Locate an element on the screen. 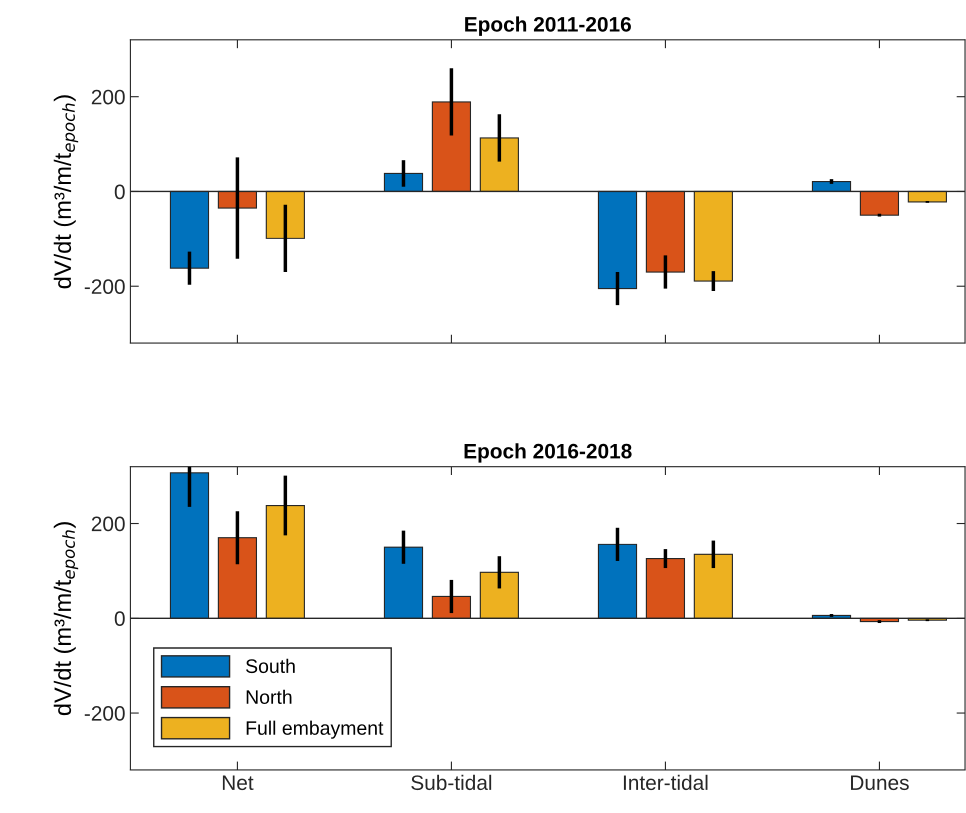 Image resolution: width=966 pixels, height=813 pixels. legend-label: South is located at coordinates (270, 666).